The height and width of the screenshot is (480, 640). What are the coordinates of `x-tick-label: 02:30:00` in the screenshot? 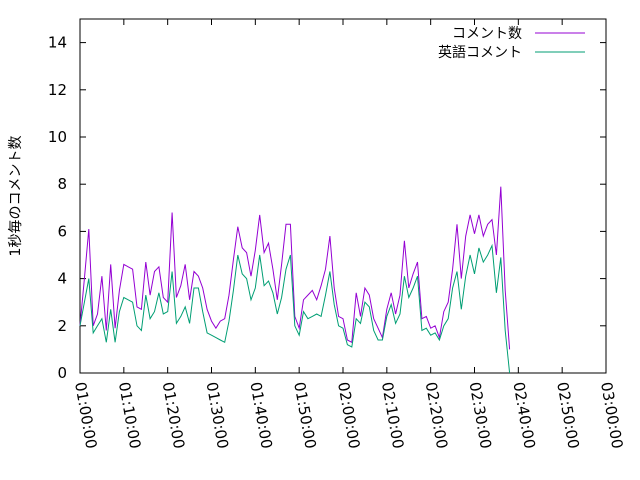 It's located at (480, 415).